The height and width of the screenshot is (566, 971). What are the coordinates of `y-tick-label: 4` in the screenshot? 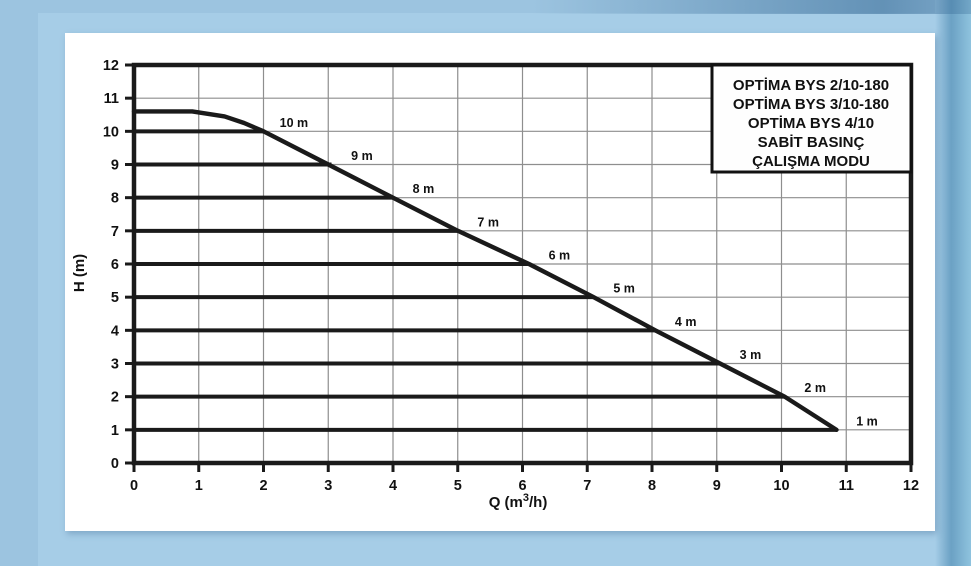 It's located at (115, 331).